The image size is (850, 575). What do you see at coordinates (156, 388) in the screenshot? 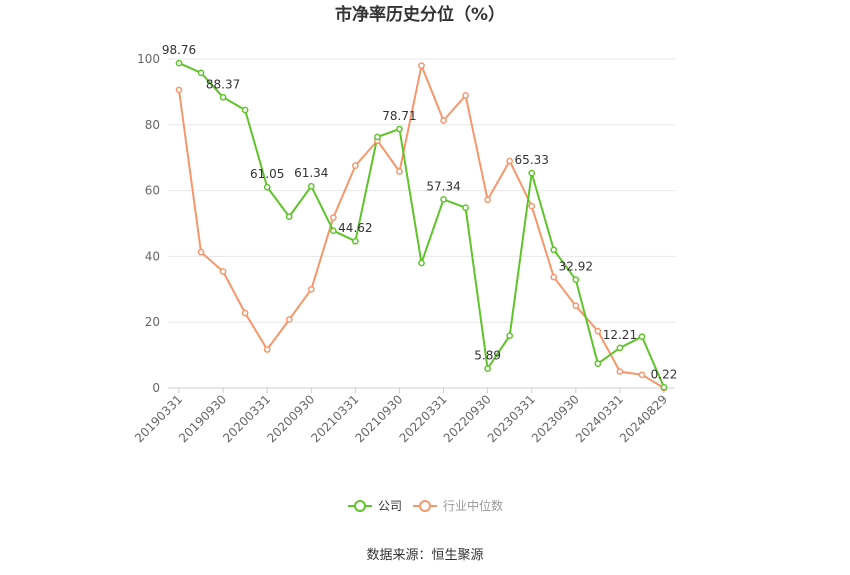
I see `y-tick-label: 0` at bounding box center [156, 388].